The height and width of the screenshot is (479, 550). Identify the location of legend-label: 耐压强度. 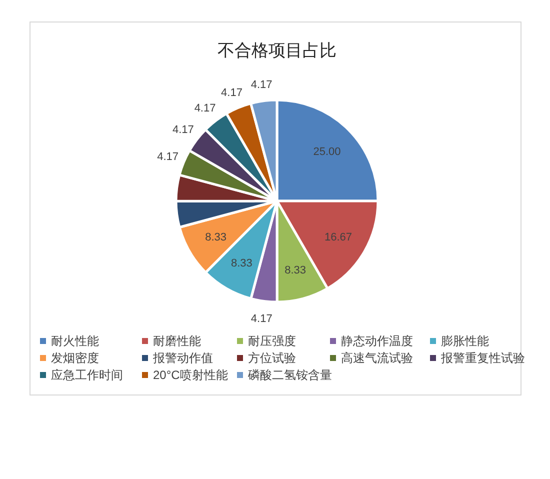
(272, 341).